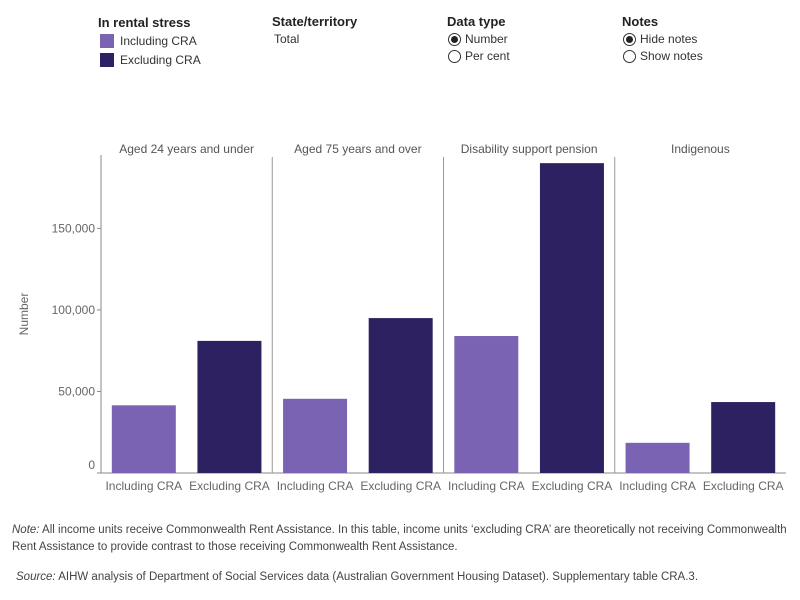 The image size is (800, 600). I want to click on source-label: Source:, so click(36, 577).